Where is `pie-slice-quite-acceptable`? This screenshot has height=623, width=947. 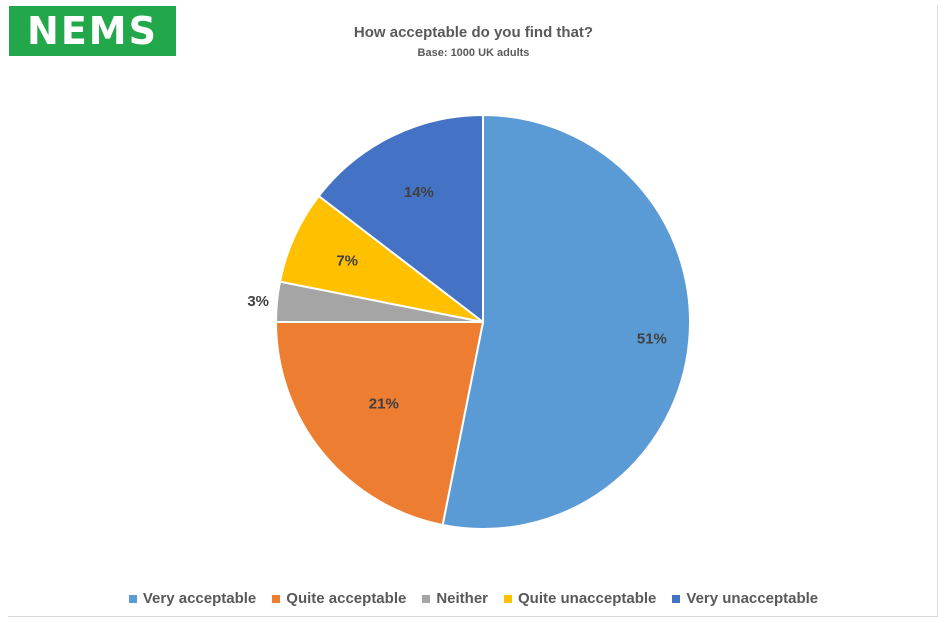 pie-slice-quite-acceptable is located at coordinates (379, 424).